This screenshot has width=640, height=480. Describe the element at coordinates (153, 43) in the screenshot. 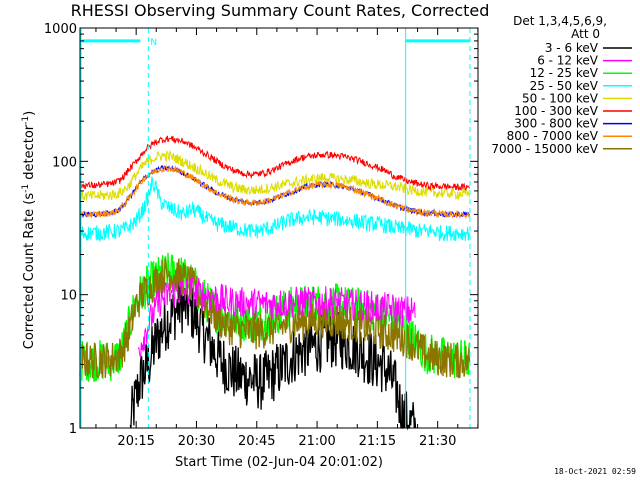

I see `annotation-label-n: N` at that location.